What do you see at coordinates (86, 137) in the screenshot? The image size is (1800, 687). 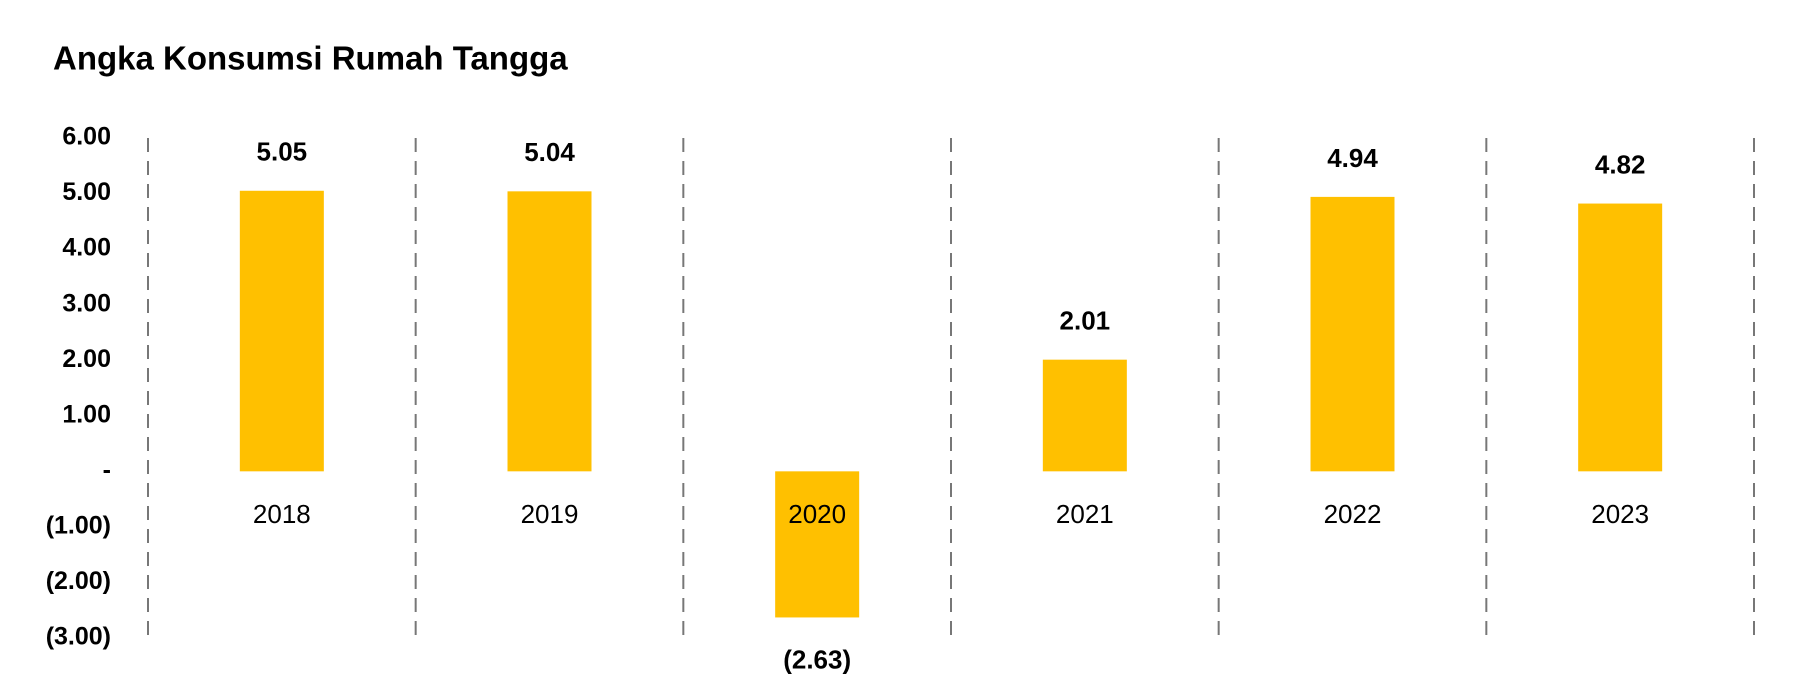 I see `y-tick-label: 6.00` at bounding box center [86, 137].